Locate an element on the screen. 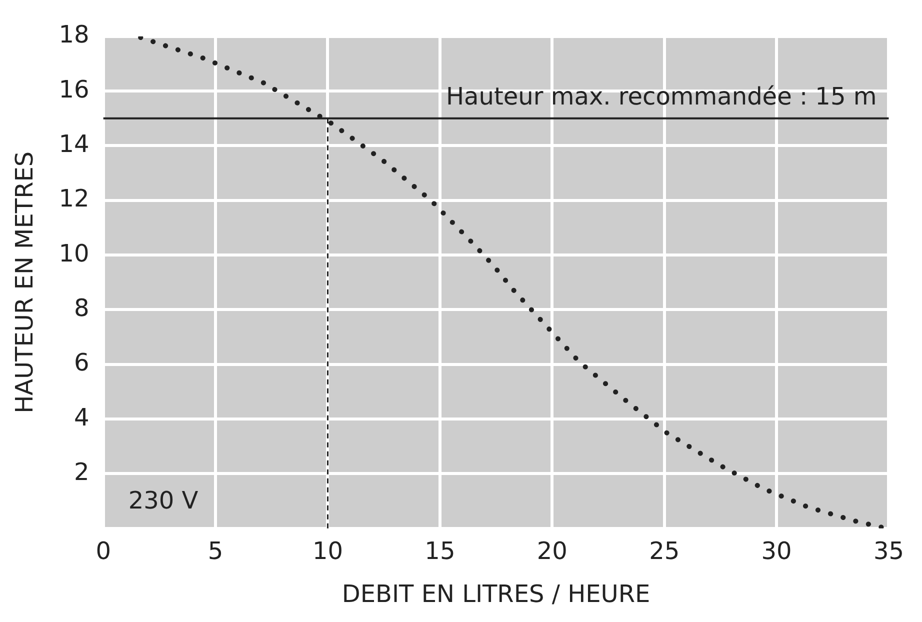  y-tick-label: 2 is located at coordinates (82, 472).